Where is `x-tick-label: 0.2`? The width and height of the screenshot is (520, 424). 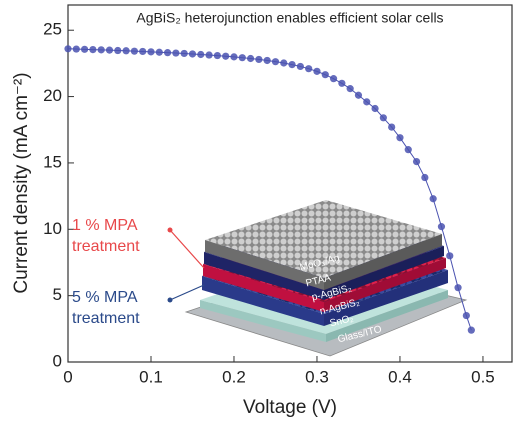
x-tick-label: 0.2 is located at coordinates (234, 376).